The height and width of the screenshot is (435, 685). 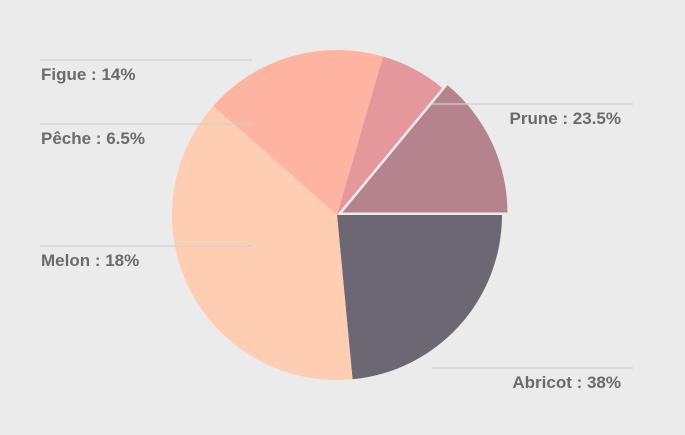 I want to click on slice-label-figue: Figue : 14%, so click(x=88, y=74).